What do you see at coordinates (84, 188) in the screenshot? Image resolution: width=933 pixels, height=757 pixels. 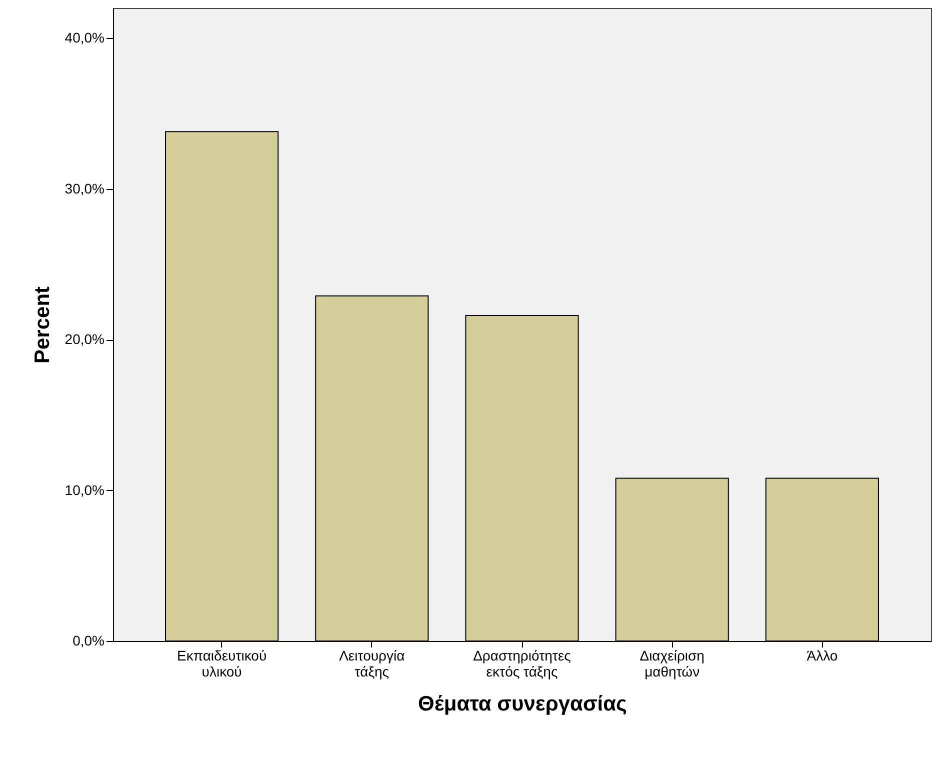 I see `y-tick-label: 30,0%` at bounding box center [84, 188].